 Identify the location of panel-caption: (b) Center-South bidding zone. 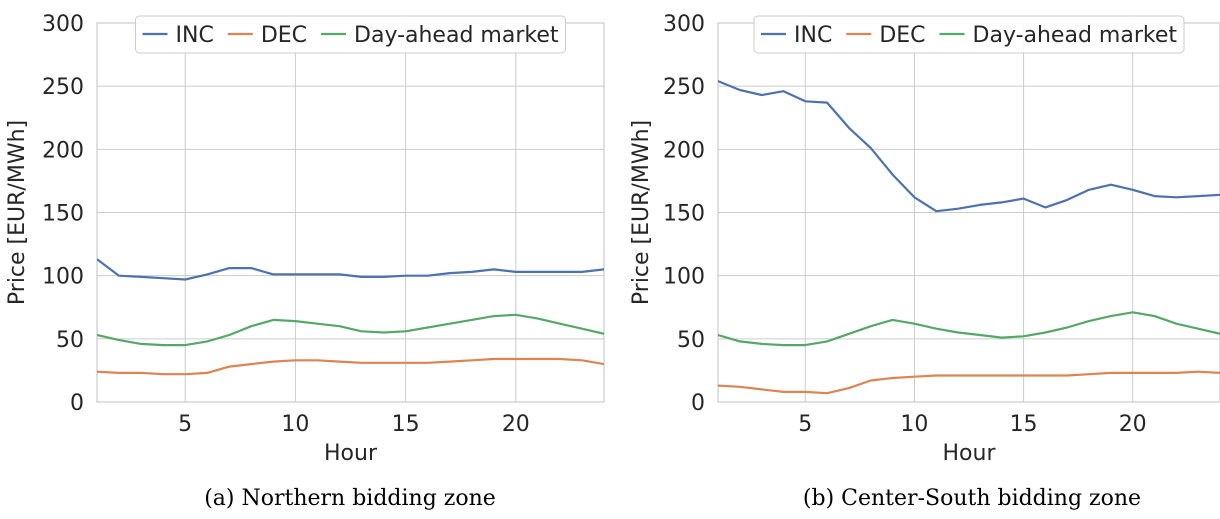
(972, 498).